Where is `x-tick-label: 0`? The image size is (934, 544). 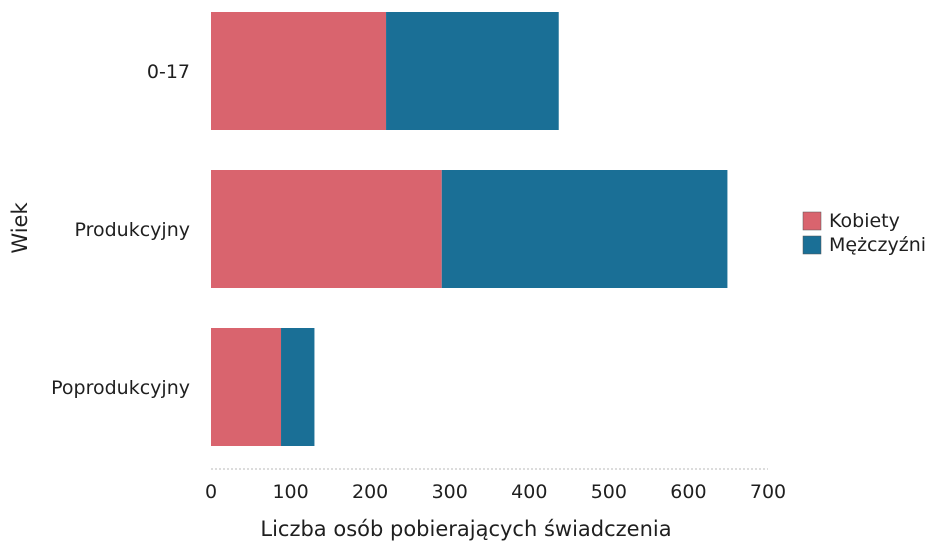 x-tick-label: 0 is located at coordinates (211, 492).